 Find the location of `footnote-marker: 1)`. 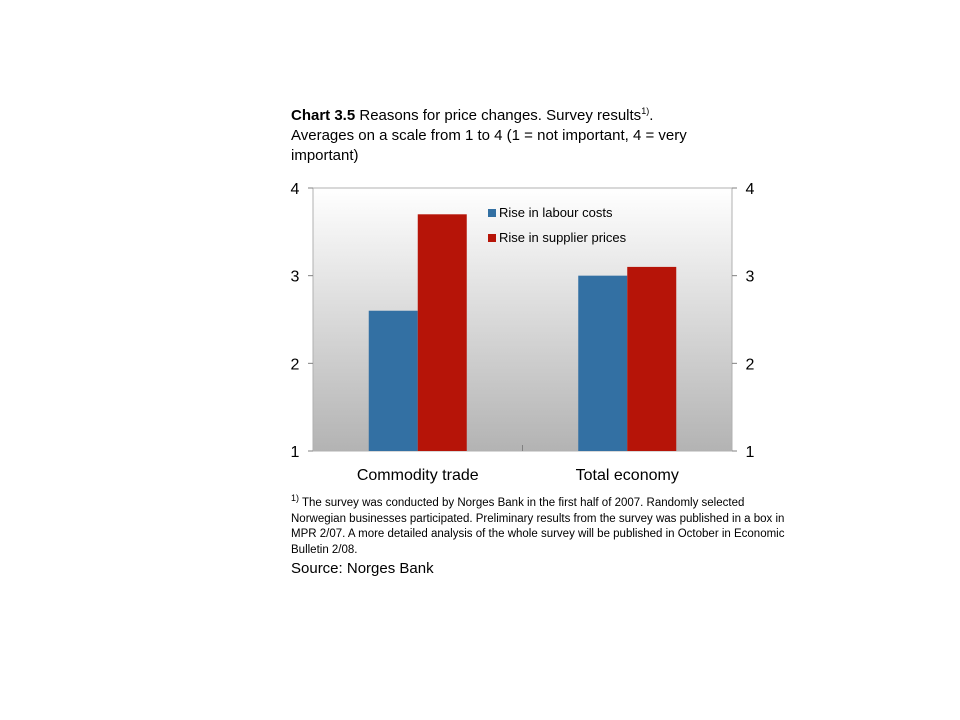

footnote-marker: 1) is located at coordinates (295, 498).